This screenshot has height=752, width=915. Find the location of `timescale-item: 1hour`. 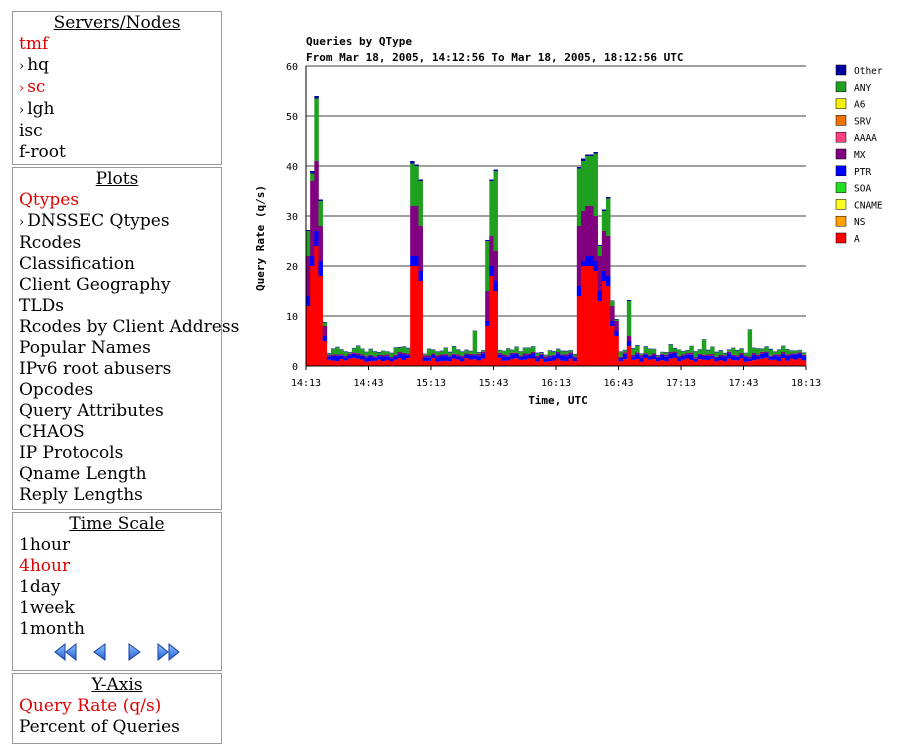

timescale-item: 1hour is located at coordinates (120, 545).